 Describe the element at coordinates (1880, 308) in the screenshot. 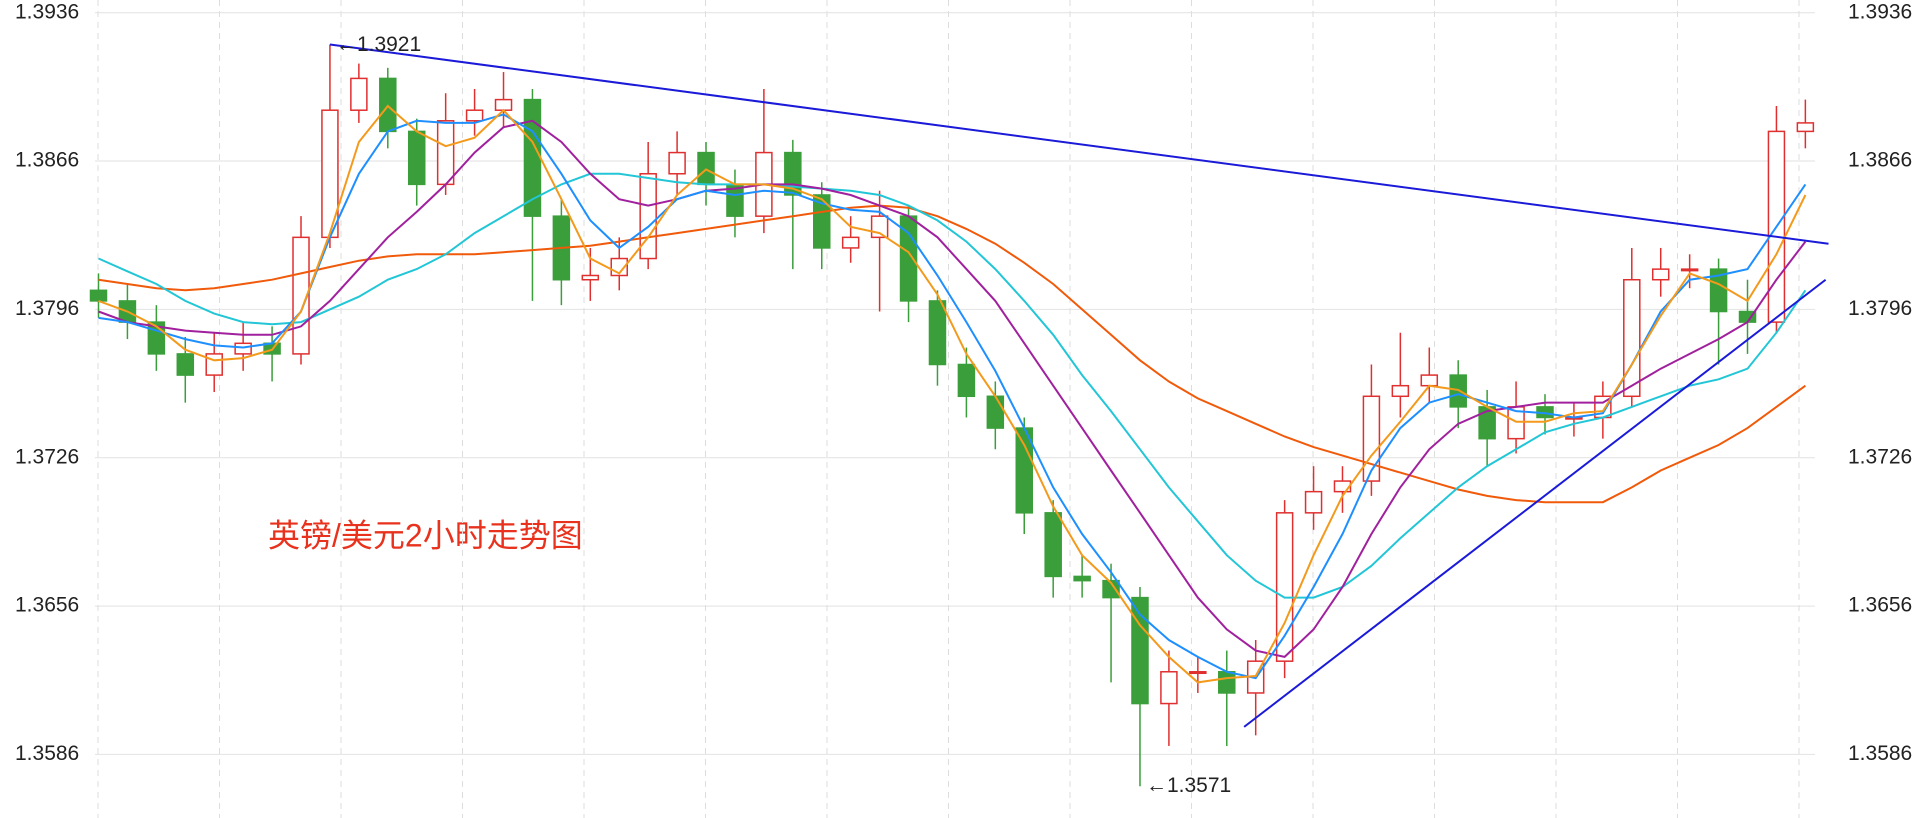

I see `y-tick-label-right: 1.3796` at that location.